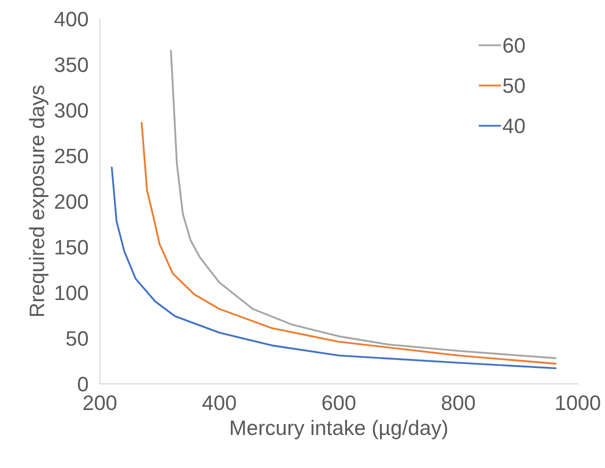  What do you see at coordinates (514, 45) in the screenshot?
I see `legend-label: 60` at bounding box center [514, 45].